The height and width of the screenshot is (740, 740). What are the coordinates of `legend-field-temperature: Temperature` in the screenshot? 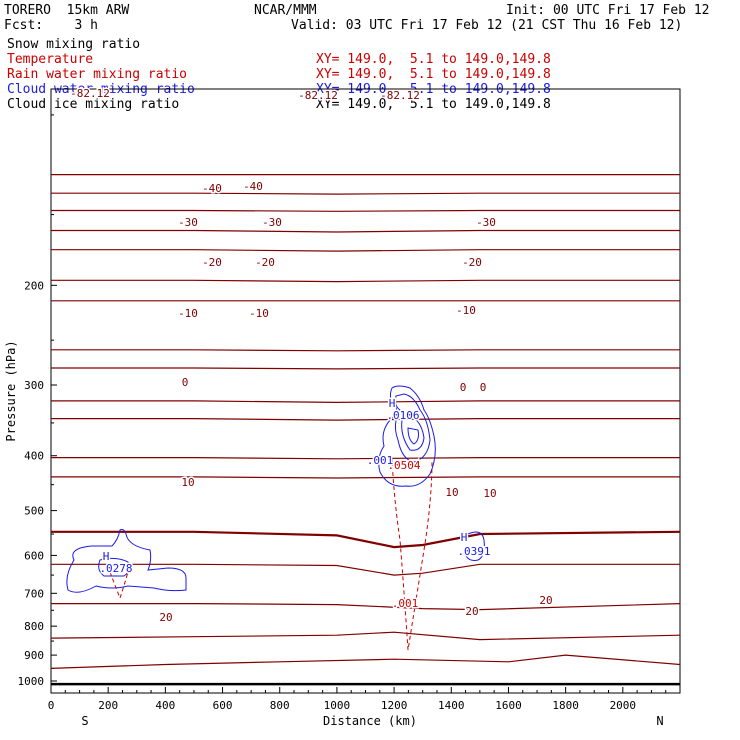 It's located at (50, 59).